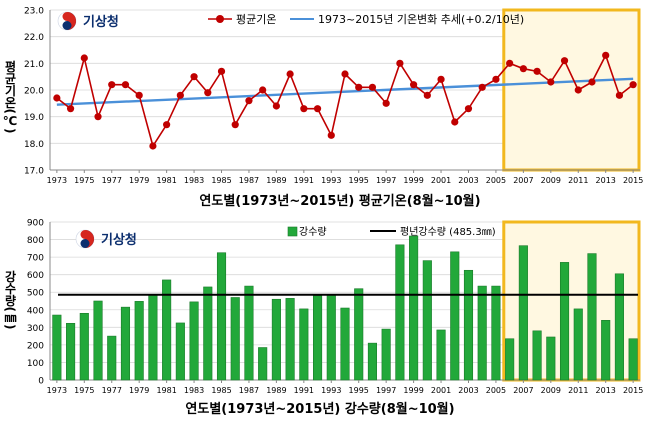 This screenshot has height=429, width=651. Describe the element at coordinates (468, 390) in the screenshot. I see `precipitation-x-tick-label: 2003` at that location.